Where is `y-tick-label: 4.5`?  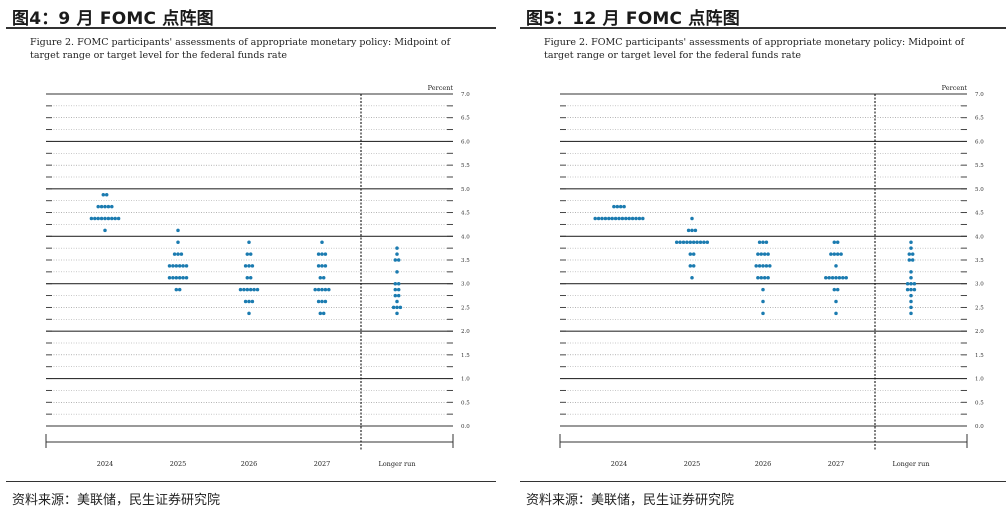
y-tick-label: 4.5 is located at coordinates (465, 214).